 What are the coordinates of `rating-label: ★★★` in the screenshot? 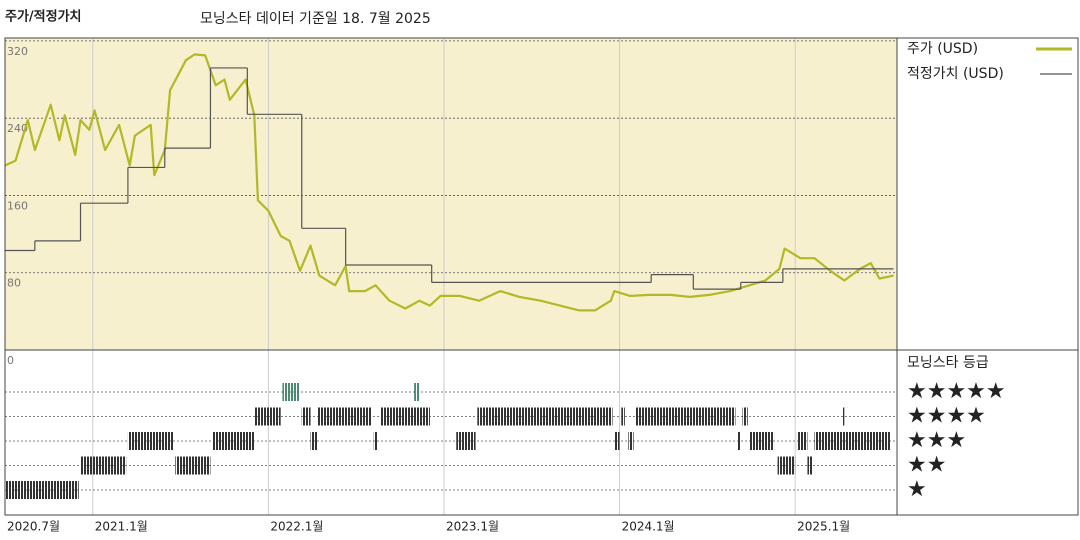 It's located at (936, 440).